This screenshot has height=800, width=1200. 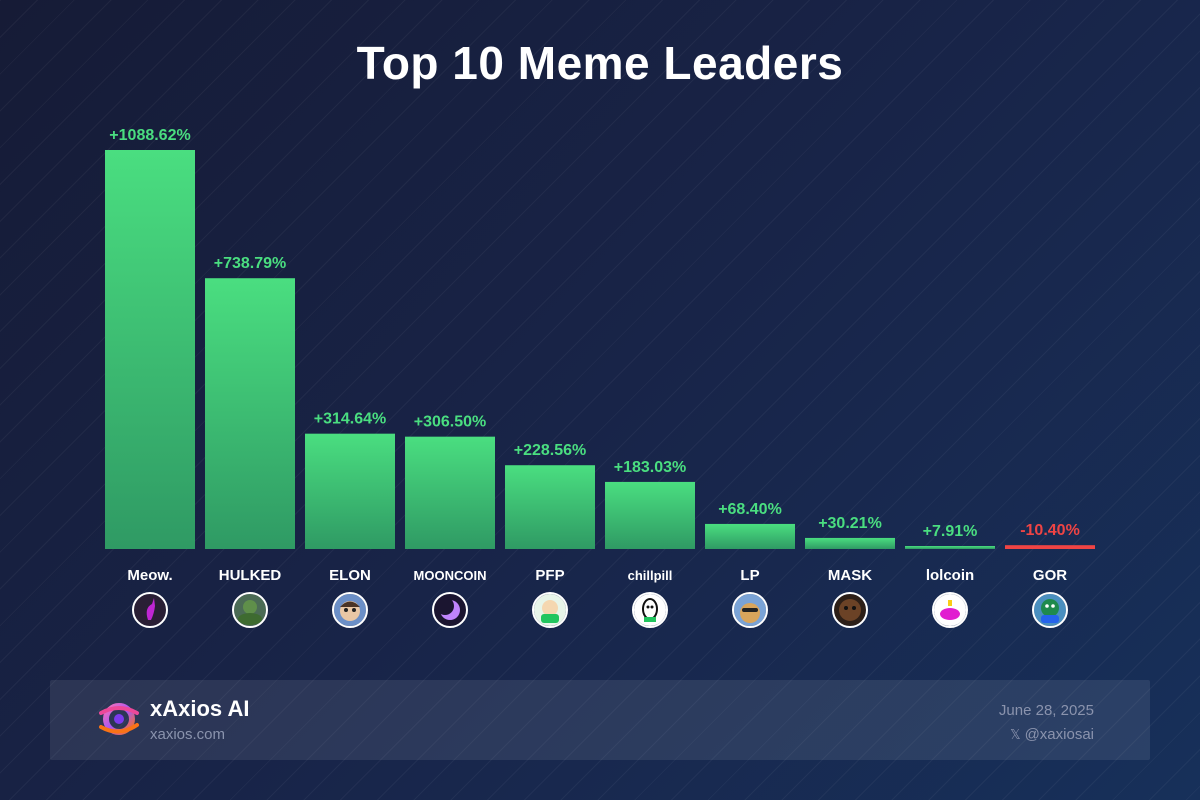 I want to click on brand-website: xaxios.com, so click(x=188, y=734).